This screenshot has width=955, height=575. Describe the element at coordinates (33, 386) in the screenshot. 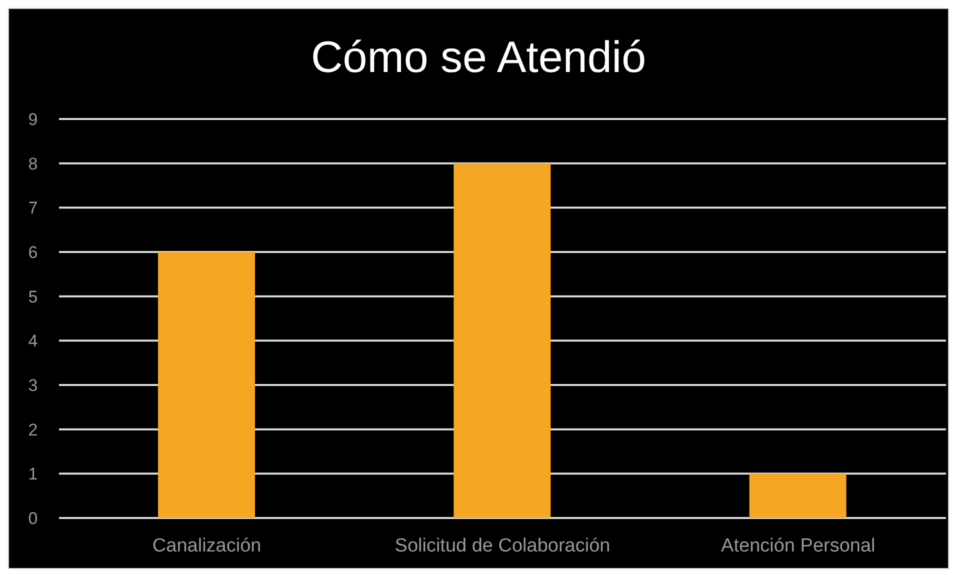

I see `y-tick-label: 3` at that location.